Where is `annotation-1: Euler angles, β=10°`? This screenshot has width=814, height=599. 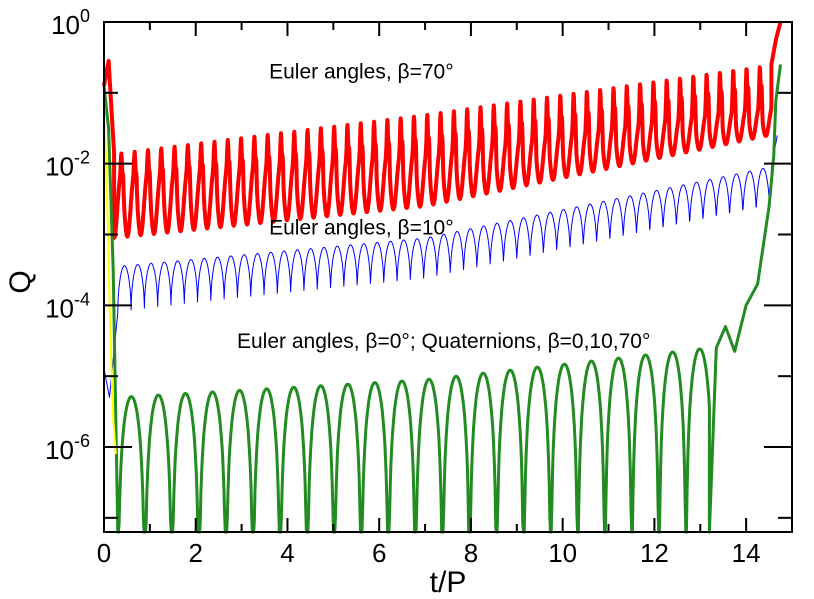 annotation-1: Euler angles, β=10° is located at coordinates (361, 228).